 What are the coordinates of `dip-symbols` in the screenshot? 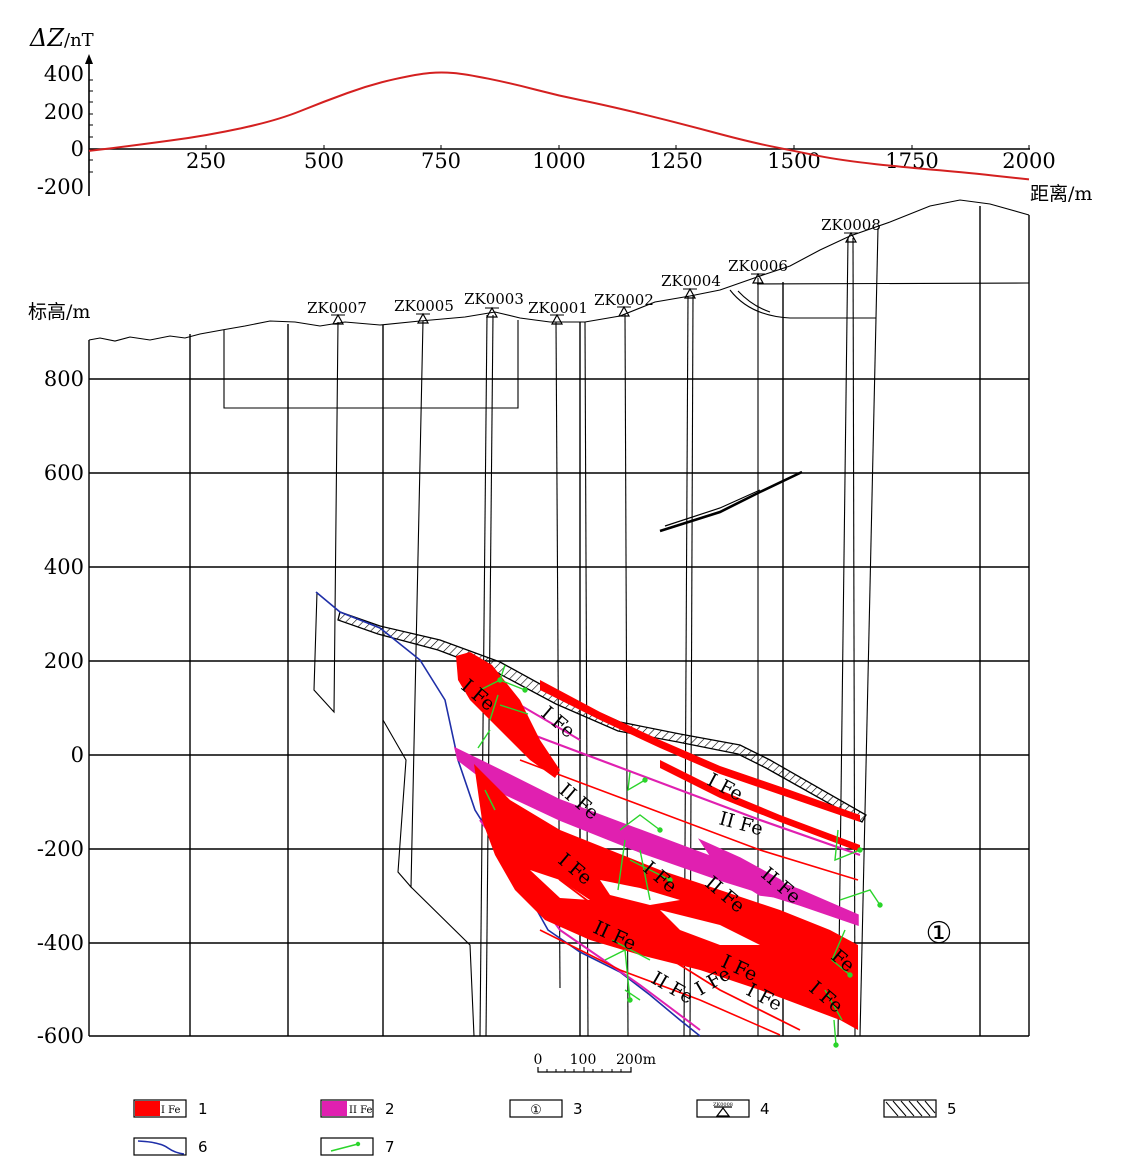 It's located at (680, 856).